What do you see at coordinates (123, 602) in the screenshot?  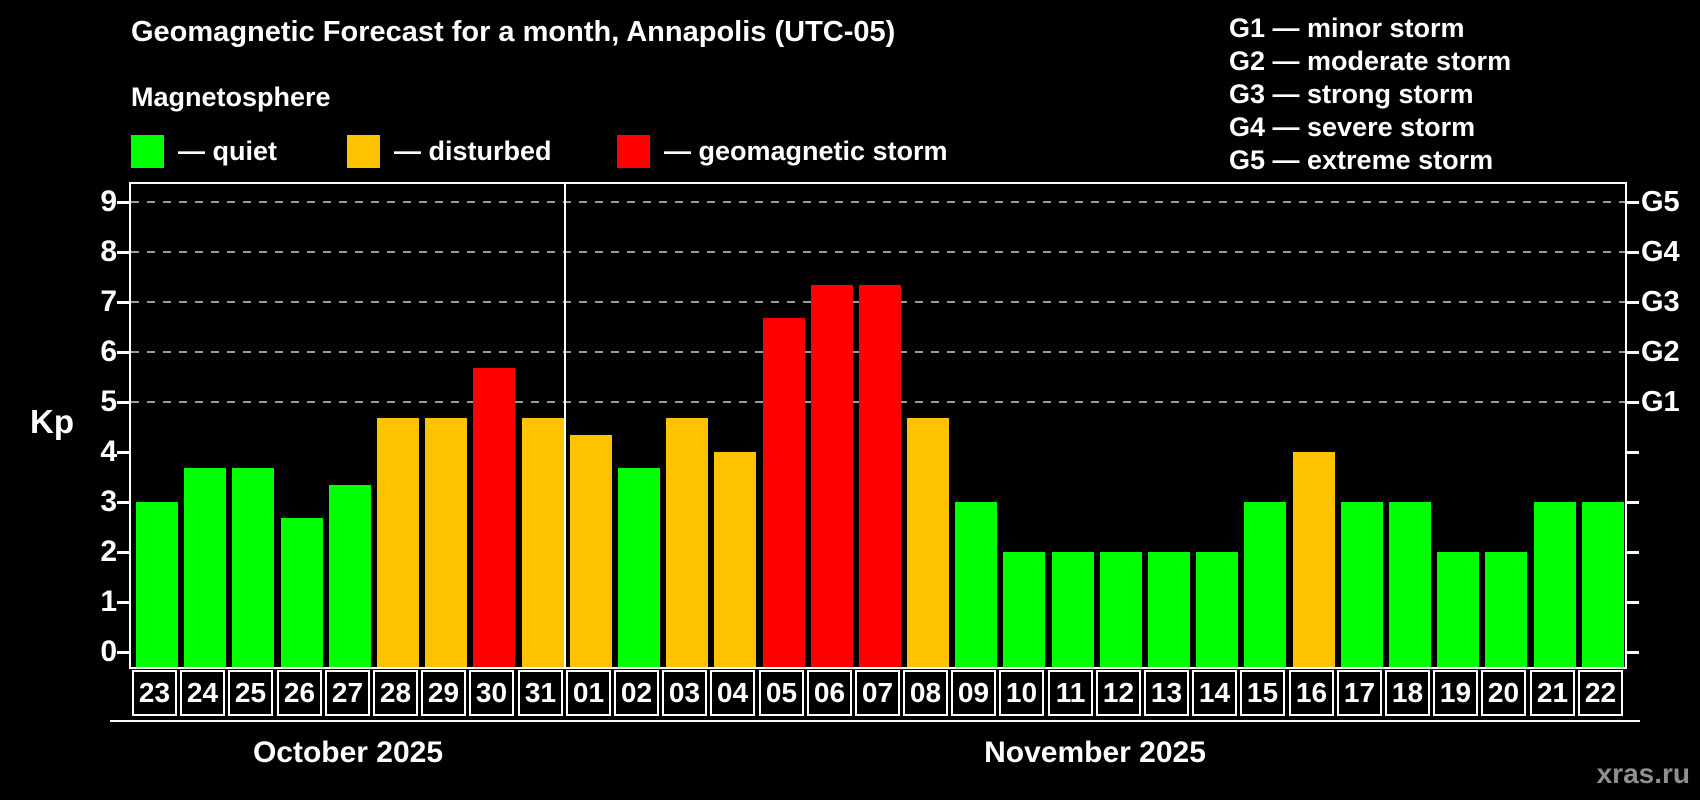 I see `left-tick-kp1` at bounding box center [123, 602].